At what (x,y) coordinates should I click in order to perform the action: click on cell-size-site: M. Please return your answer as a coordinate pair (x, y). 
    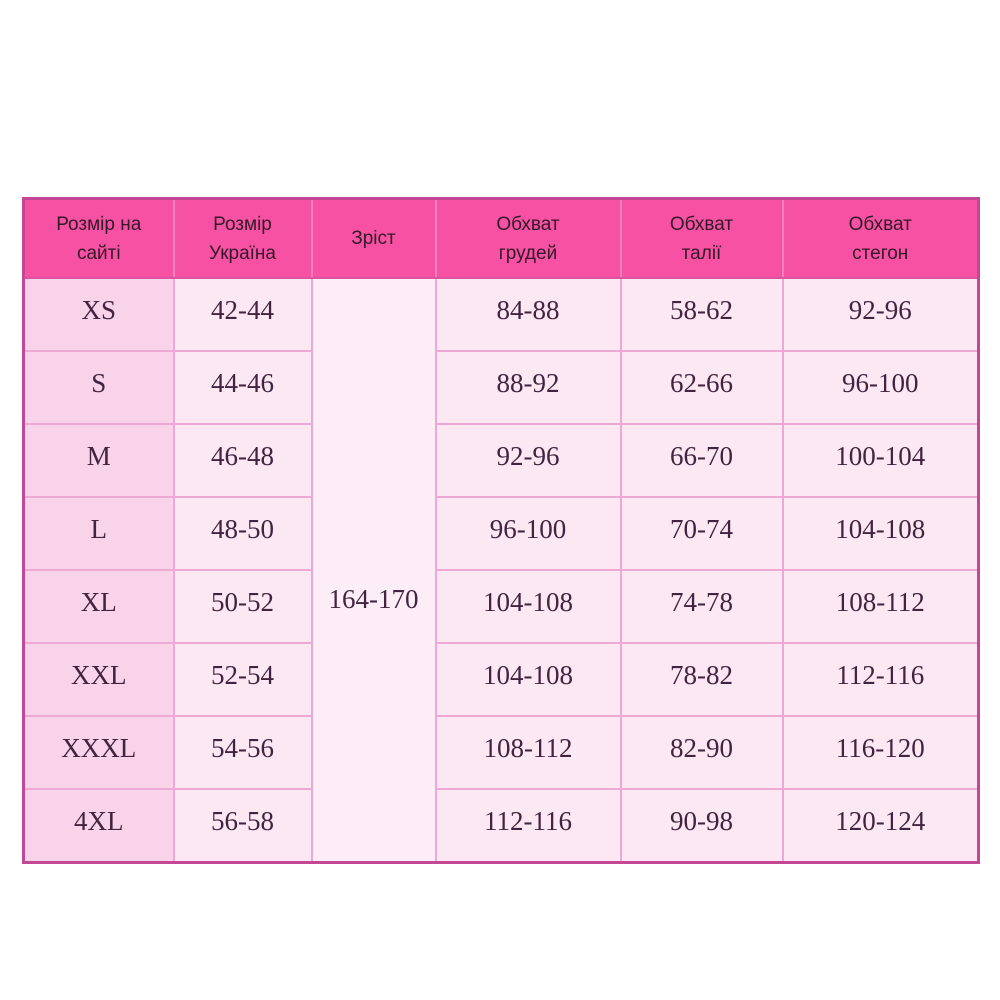
    Looking at the image, I should click on (98, 460).